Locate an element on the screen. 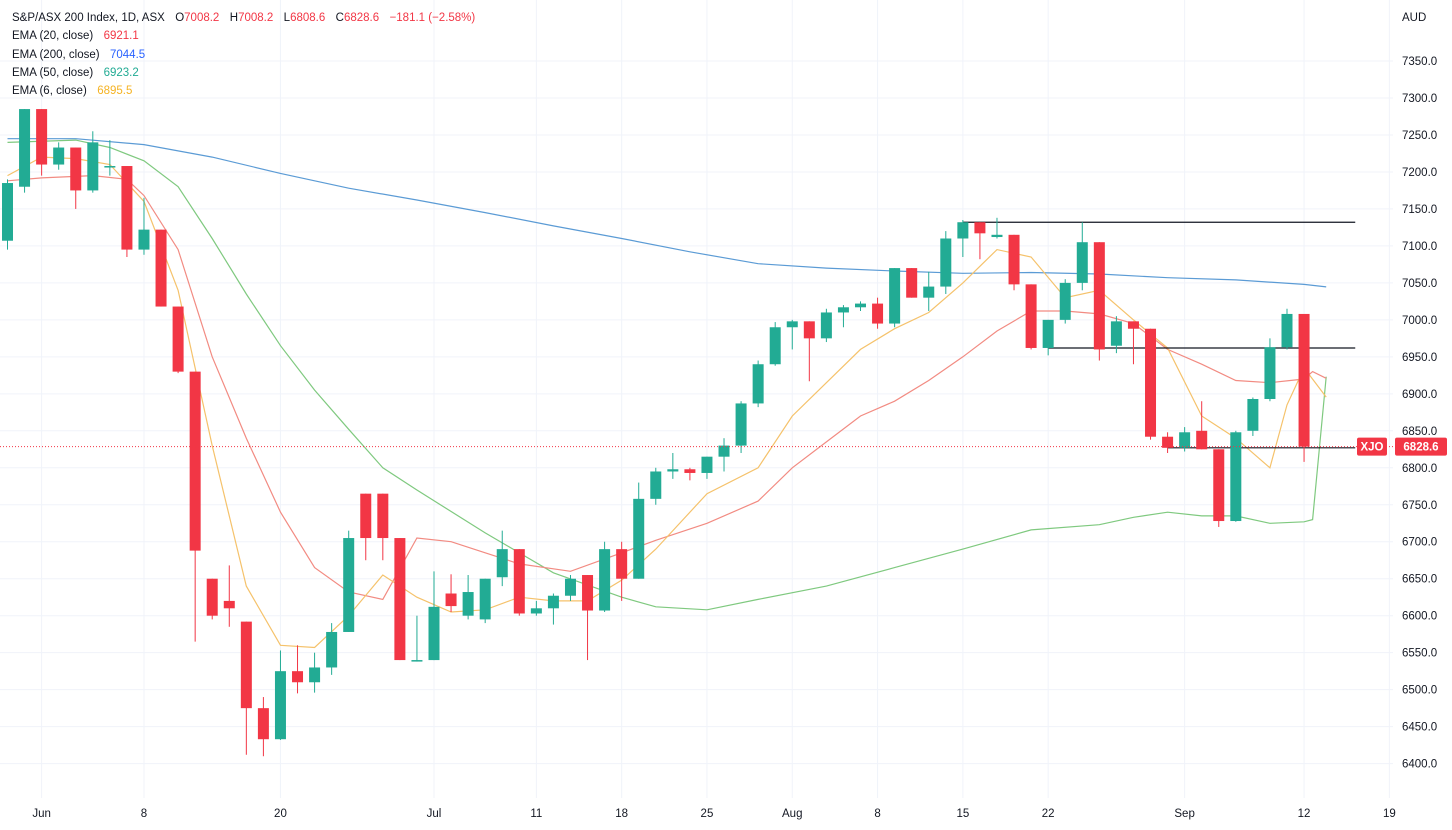 The height and width of the screenshot is (830, 1452). indicator-row-ema6: EMA (6, close) 6895.5 is located at coordinates (243, 91).